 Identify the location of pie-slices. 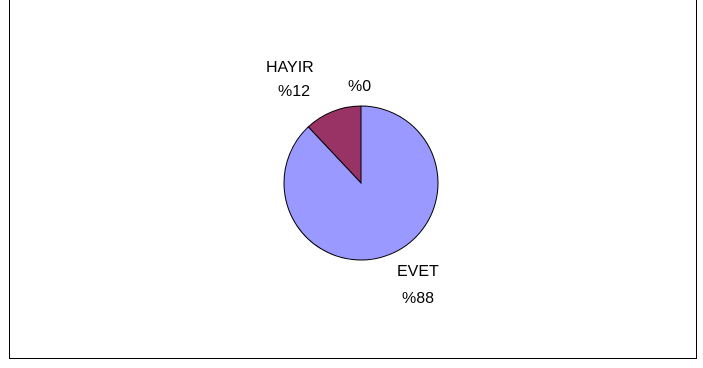
(361, 183).